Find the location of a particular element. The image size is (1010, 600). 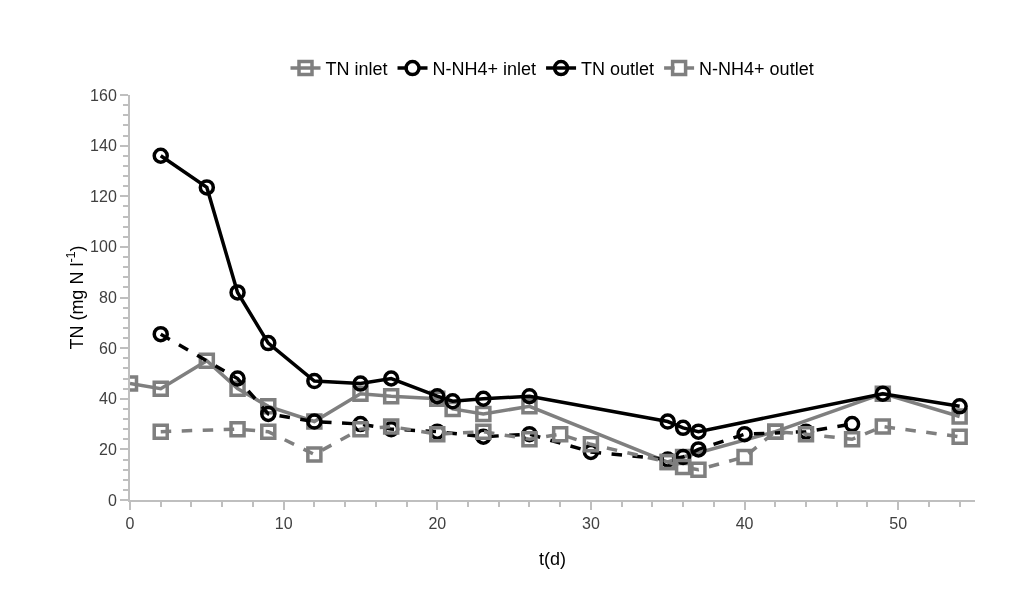

x-tick-label: 50 is located at coordinates (898, 524).